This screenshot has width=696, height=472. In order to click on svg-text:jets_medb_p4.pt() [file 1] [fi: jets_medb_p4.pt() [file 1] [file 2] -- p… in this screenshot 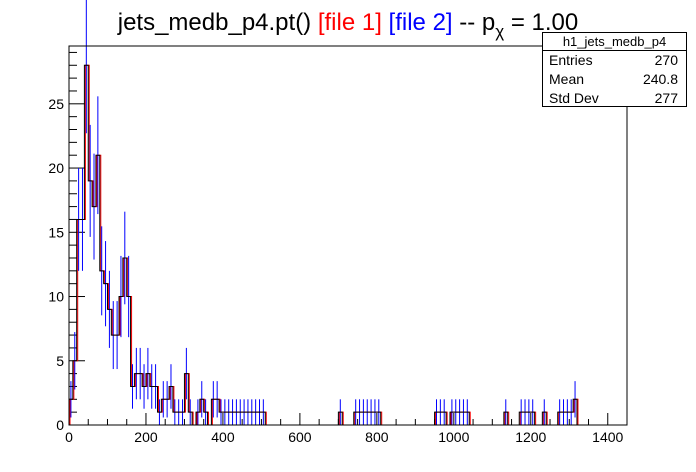, I will do `click(348, 25)`.